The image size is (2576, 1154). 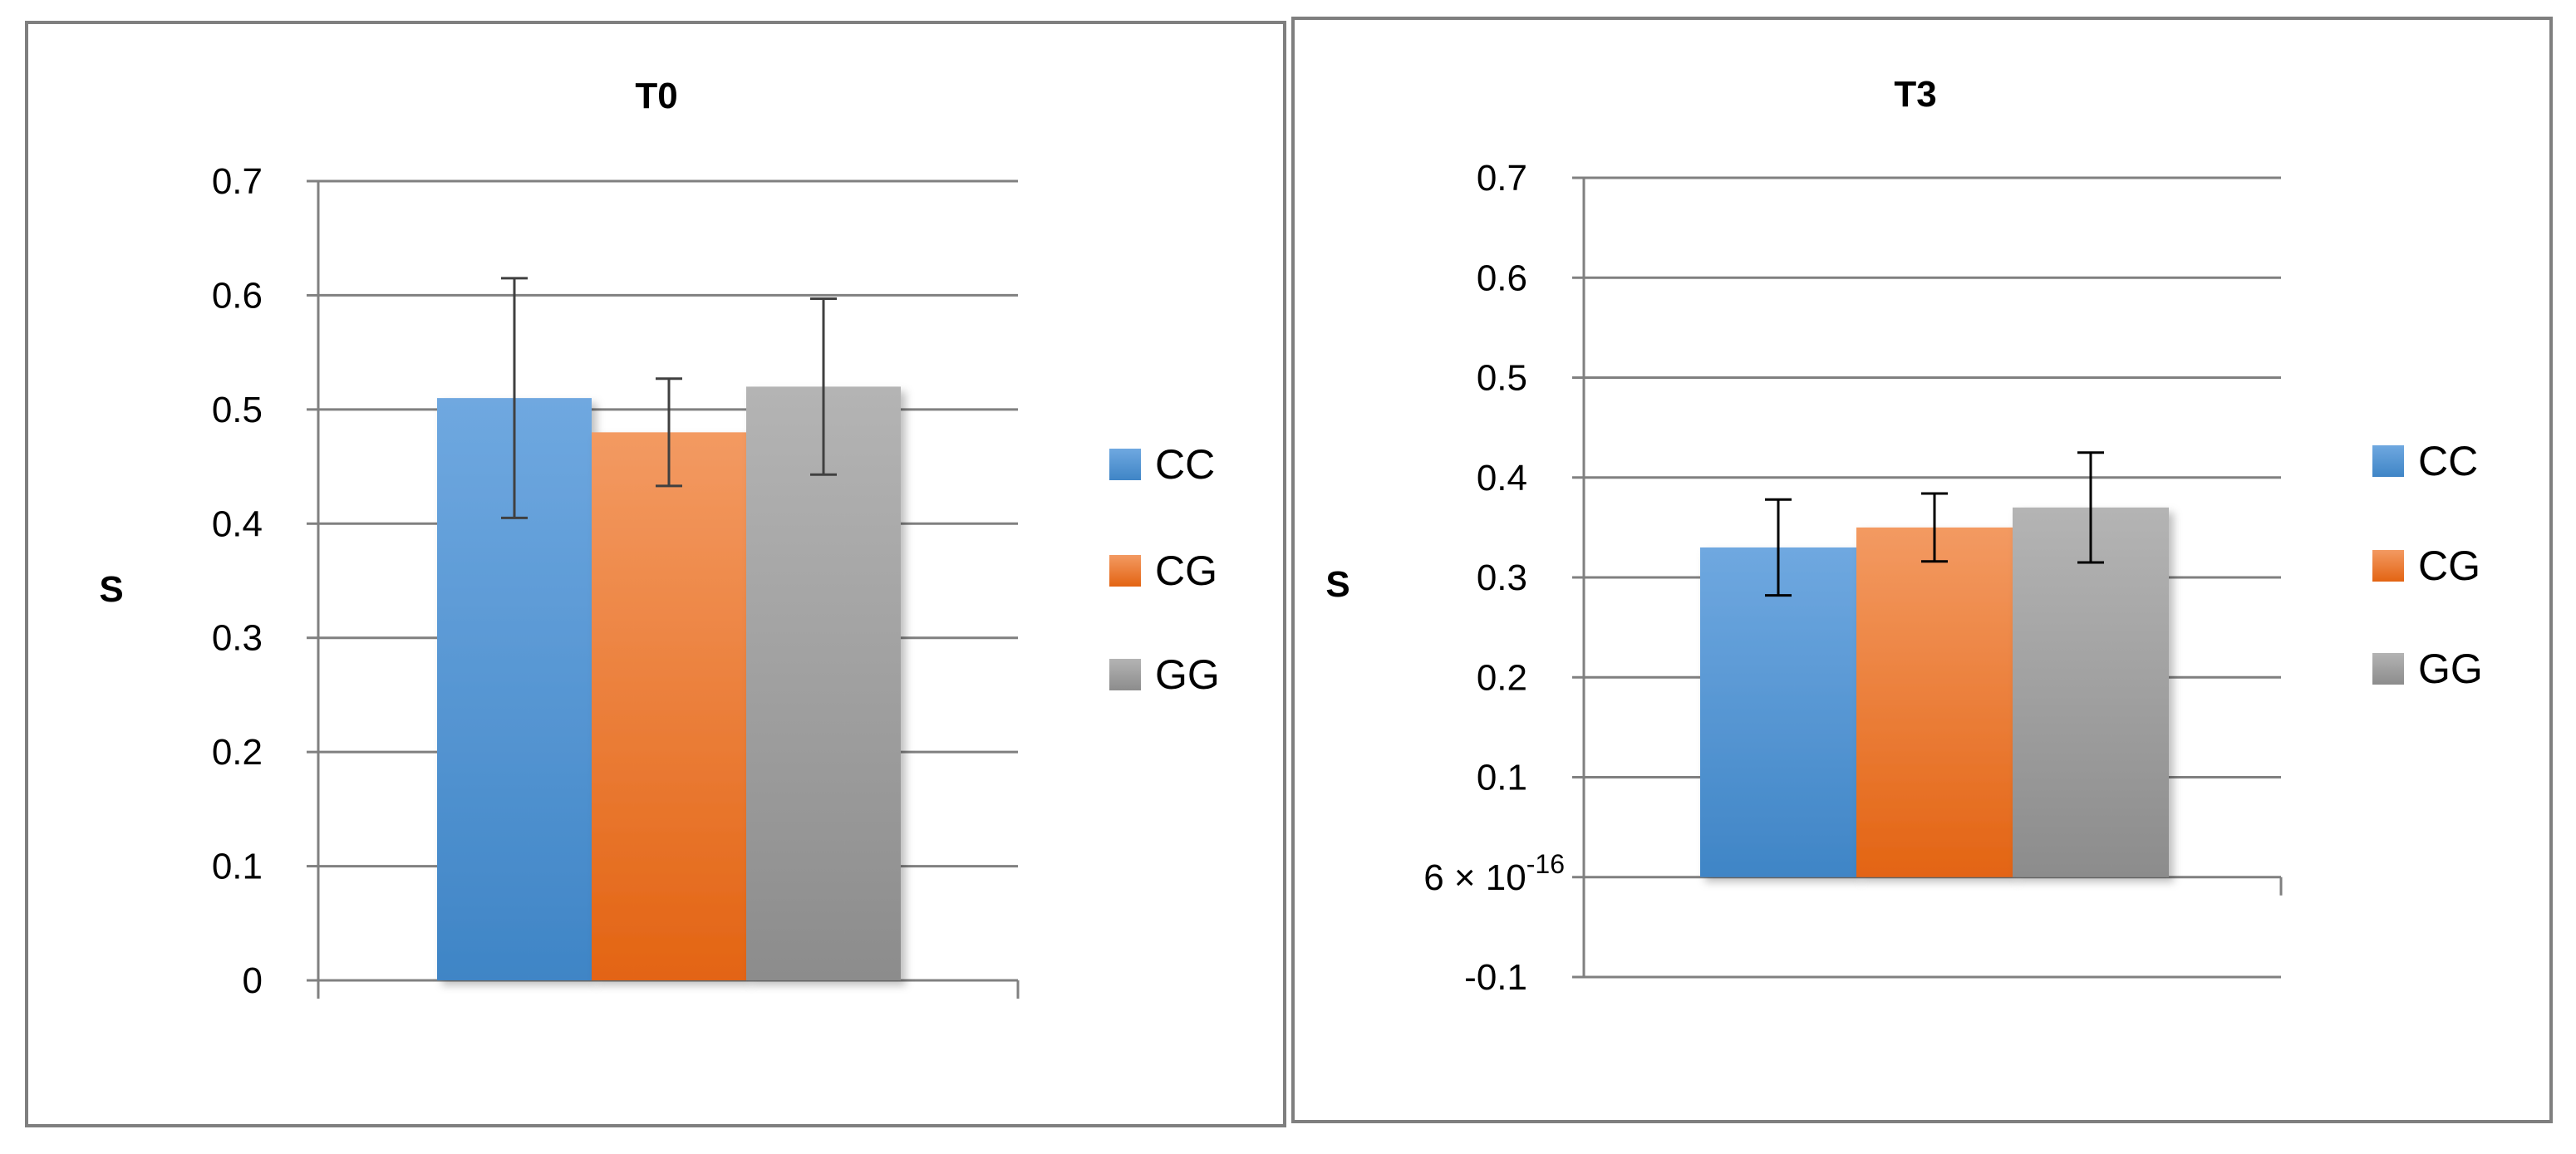 What do you see at coordinates (1545, 864) in the screenshot?
I see `y-tick-exponent: -16` at bounding box center [1545, 864].